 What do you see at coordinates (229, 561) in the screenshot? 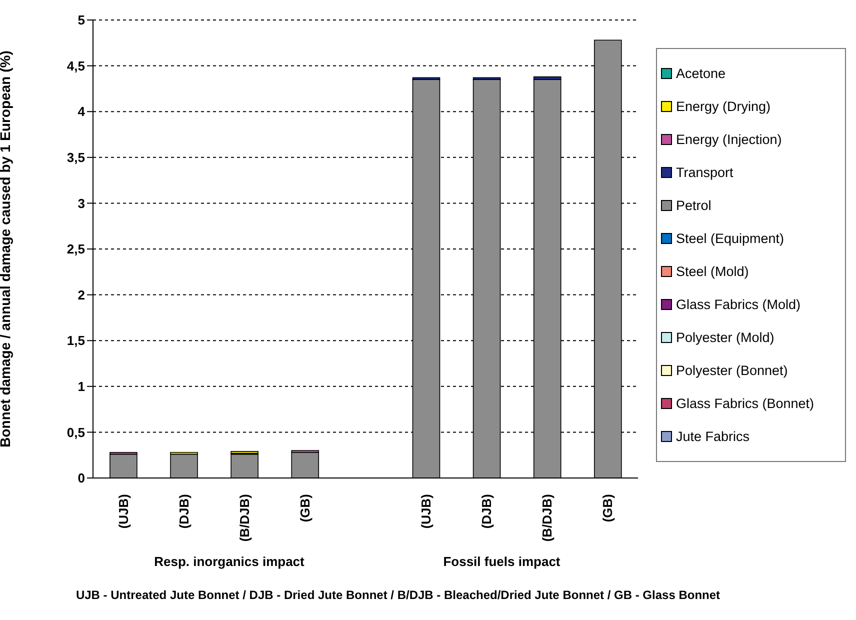
I see `text: Resp. inorganics impact` at bounding box center [229, 561].